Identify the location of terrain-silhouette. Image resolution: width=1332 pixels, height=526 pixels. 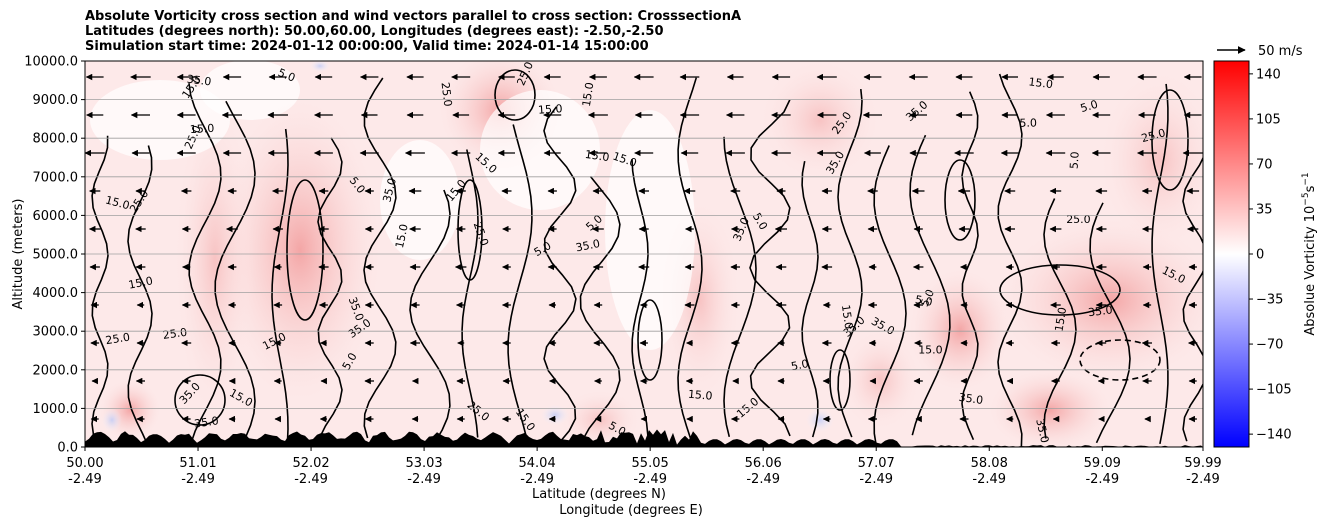
(644, 438).